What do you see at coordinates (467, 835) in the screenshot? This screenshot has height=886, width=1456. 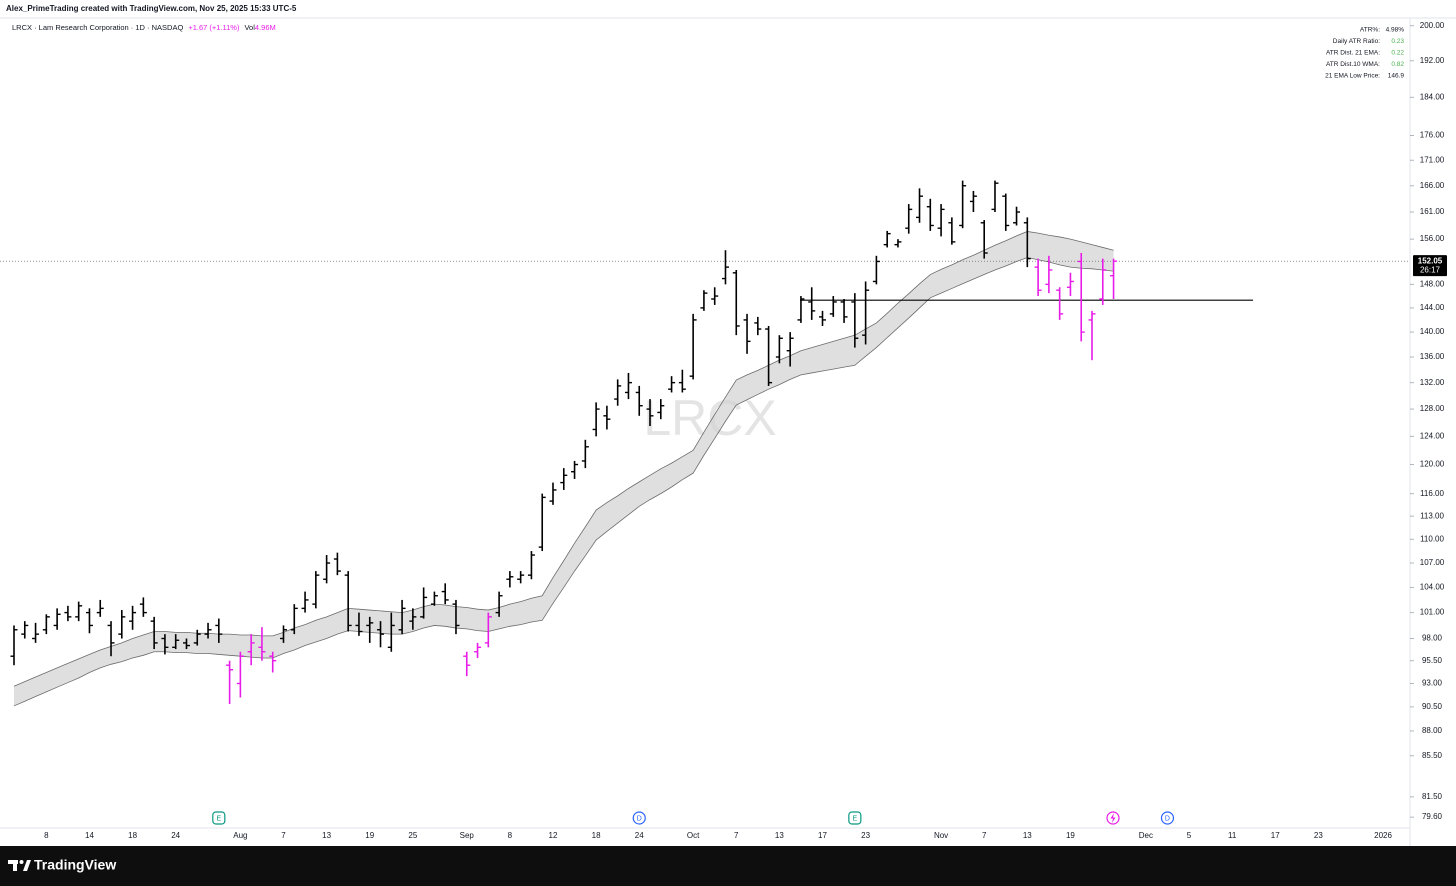 I see `x-tick-label: Sep` at bounding box center [467, 835].